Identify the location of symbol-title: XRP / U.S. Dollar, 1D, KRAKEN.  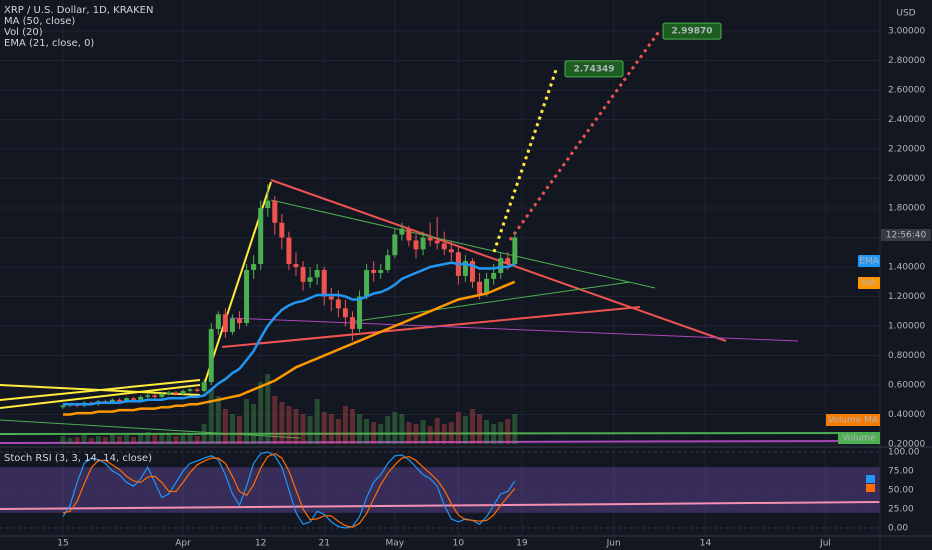
(78, 10).